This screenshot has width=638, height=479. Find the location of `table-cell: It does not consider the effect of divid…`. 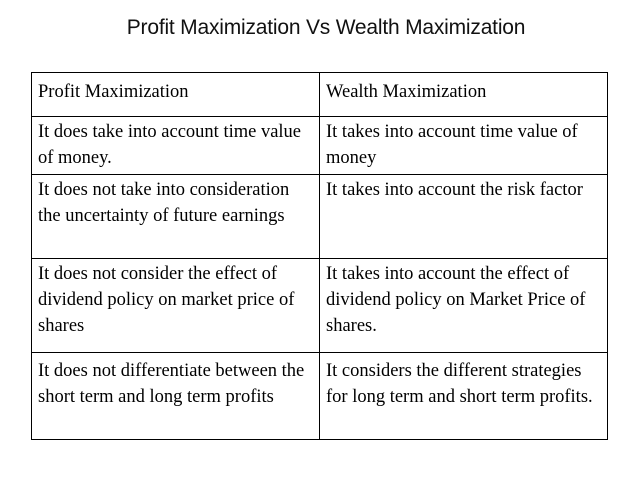

table-cell: It does not consider the effect of divid… is located at coordinates (175, 305).